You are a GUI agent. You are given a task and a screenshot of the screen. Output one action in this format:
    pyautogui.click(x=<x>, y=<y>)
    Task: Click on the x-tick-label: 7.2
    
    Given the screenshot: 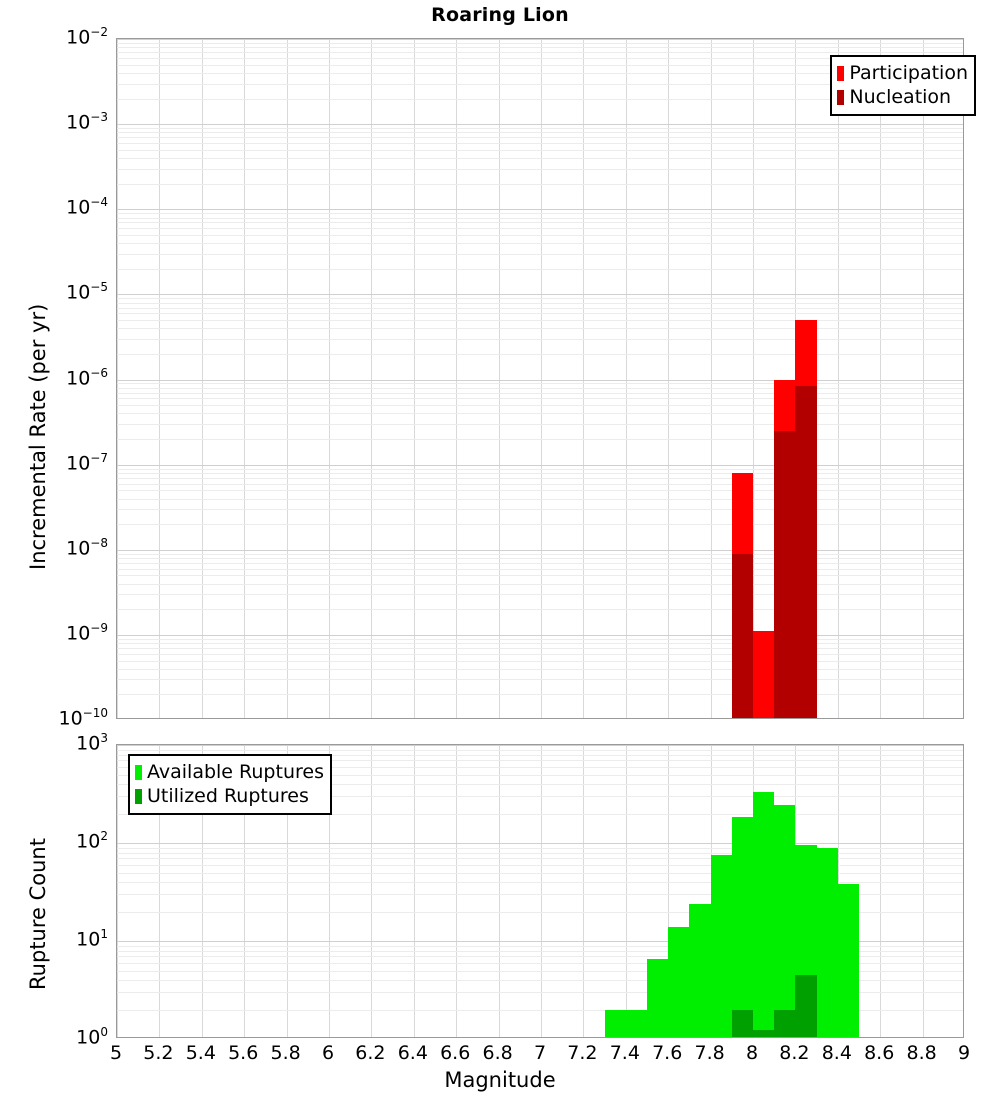 What is the action you would take?
    pyautogui.click(x=582, y=1053)
    